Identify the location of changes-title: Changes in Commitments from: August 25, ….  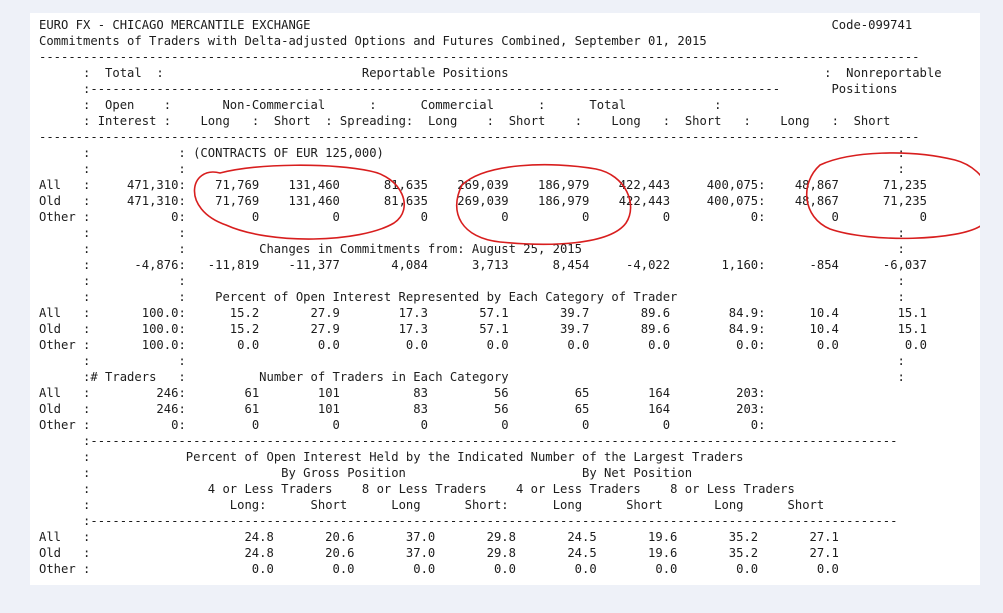
(420, 249).